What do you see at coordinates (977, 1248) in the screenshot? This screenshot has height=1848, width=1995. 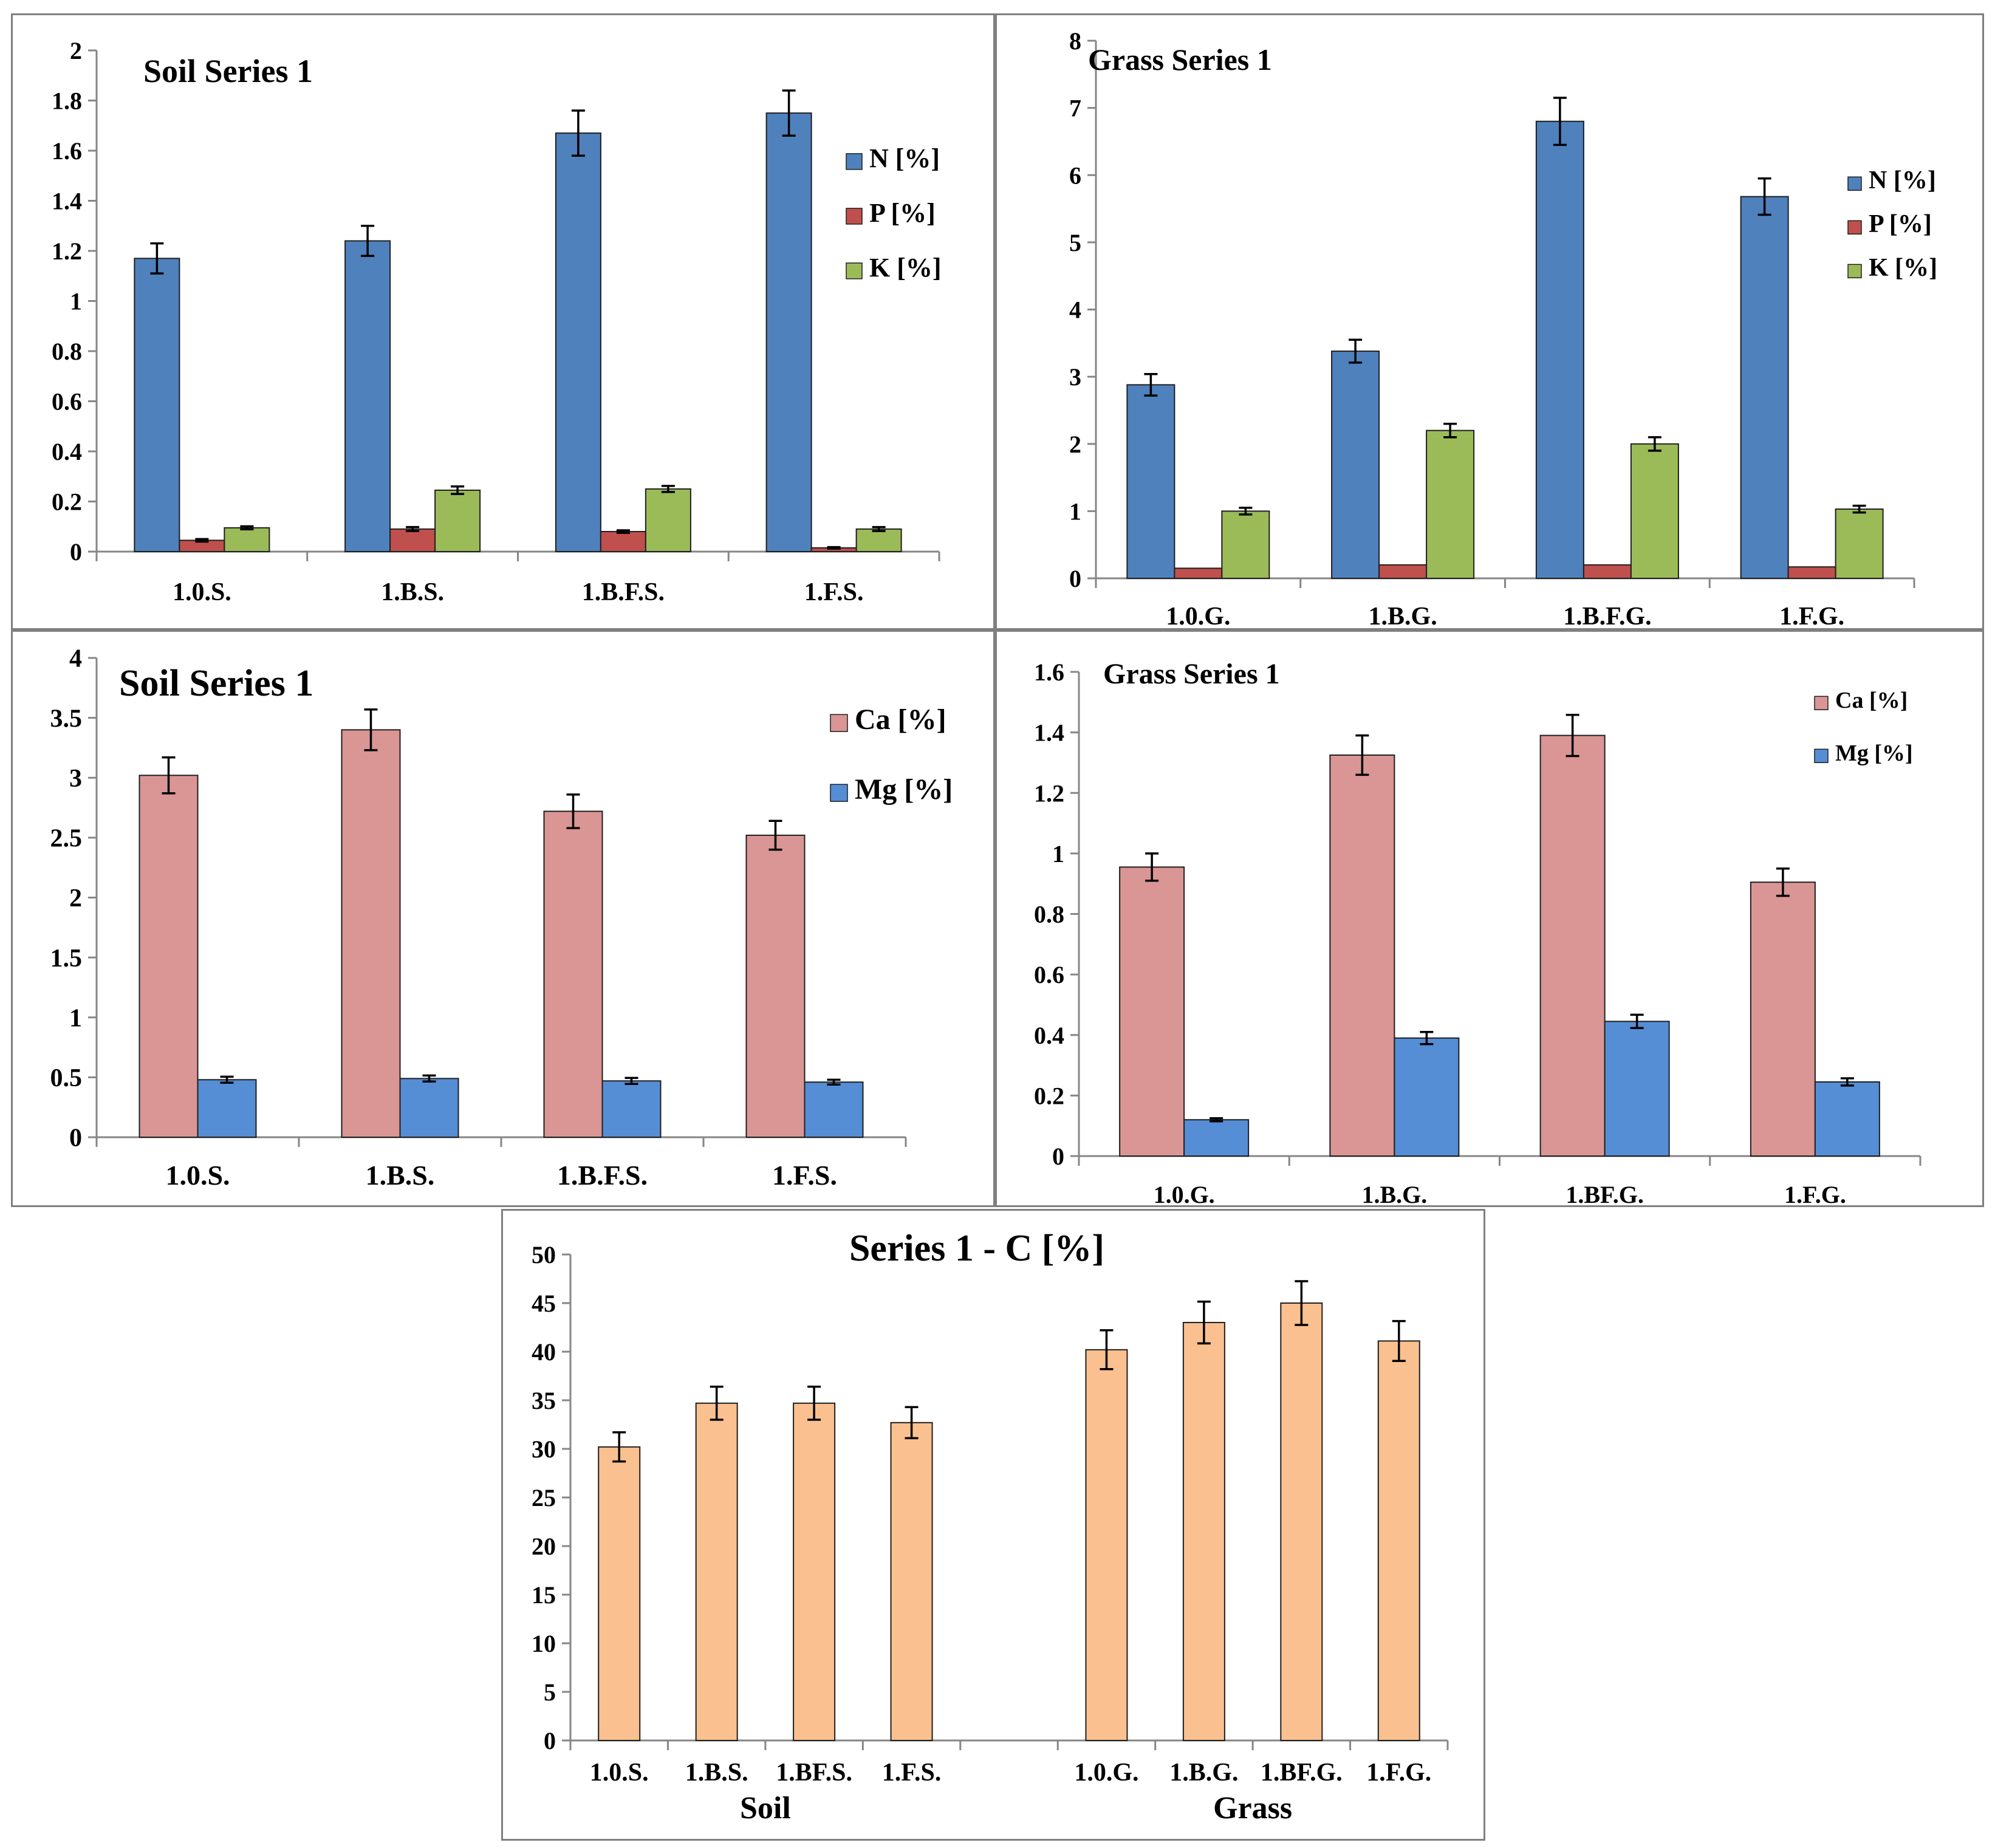 I see `chart-title: Series 1 - C [%]` at bounding box center [977, 1248].